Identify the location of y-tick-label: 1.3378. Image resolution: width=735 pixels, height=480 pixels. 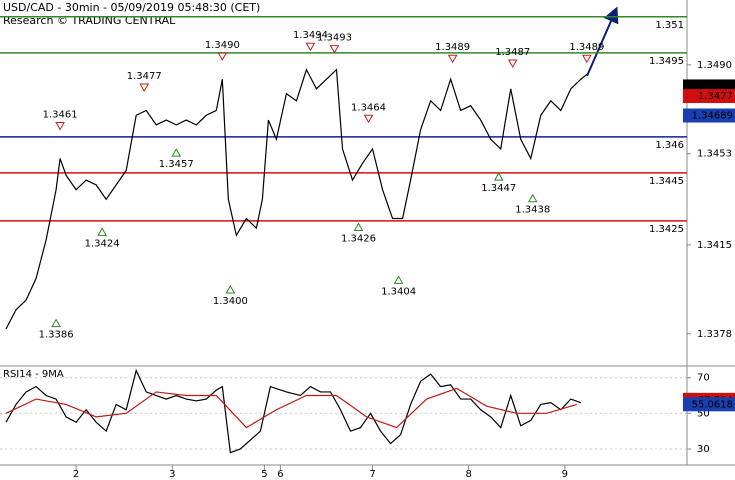
(714, 334).